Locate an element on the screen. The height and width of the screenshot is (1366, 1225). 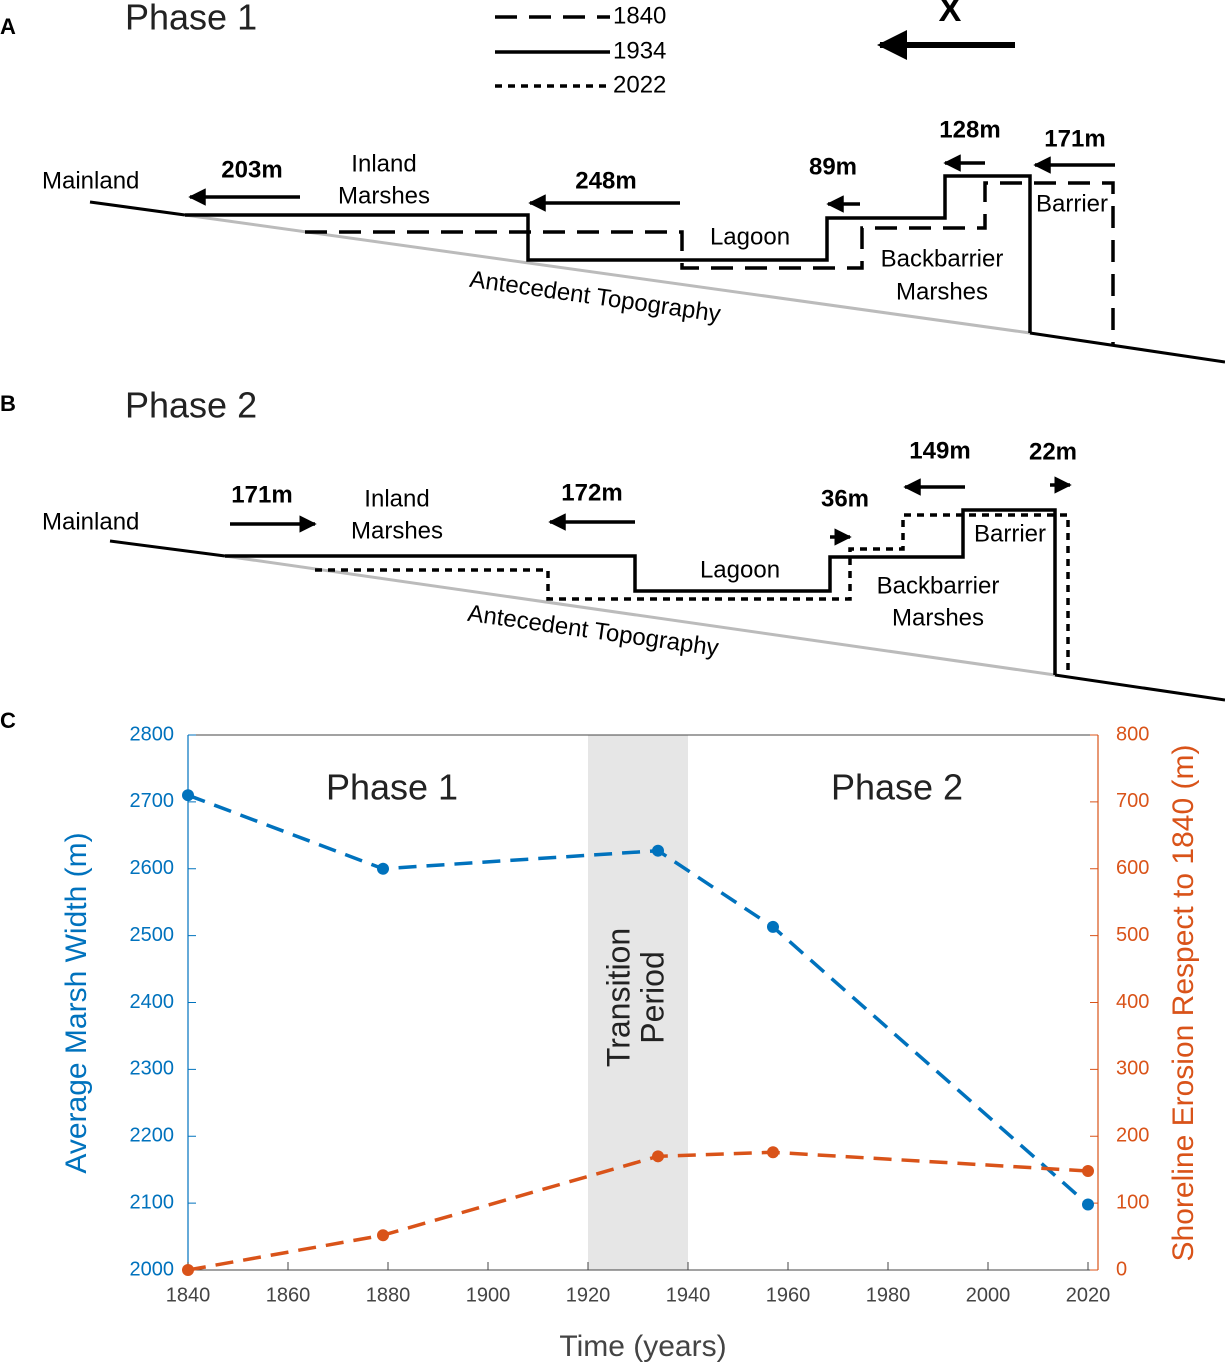
x-tick-label: 1840 is located at coordinates (188, 1295).